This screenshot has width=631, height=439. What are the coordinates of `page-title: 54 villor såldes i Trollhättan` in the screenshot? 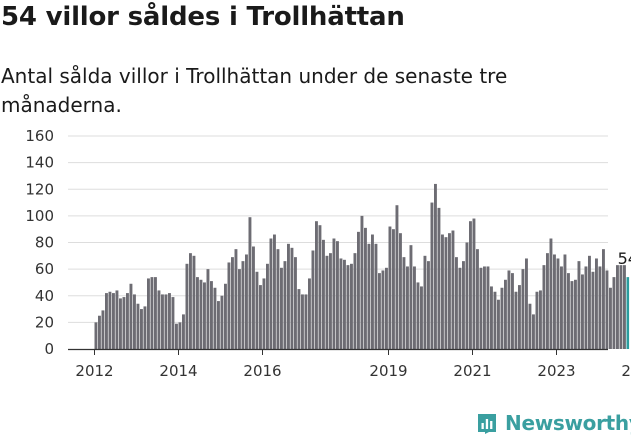 It's located at (203, 17).